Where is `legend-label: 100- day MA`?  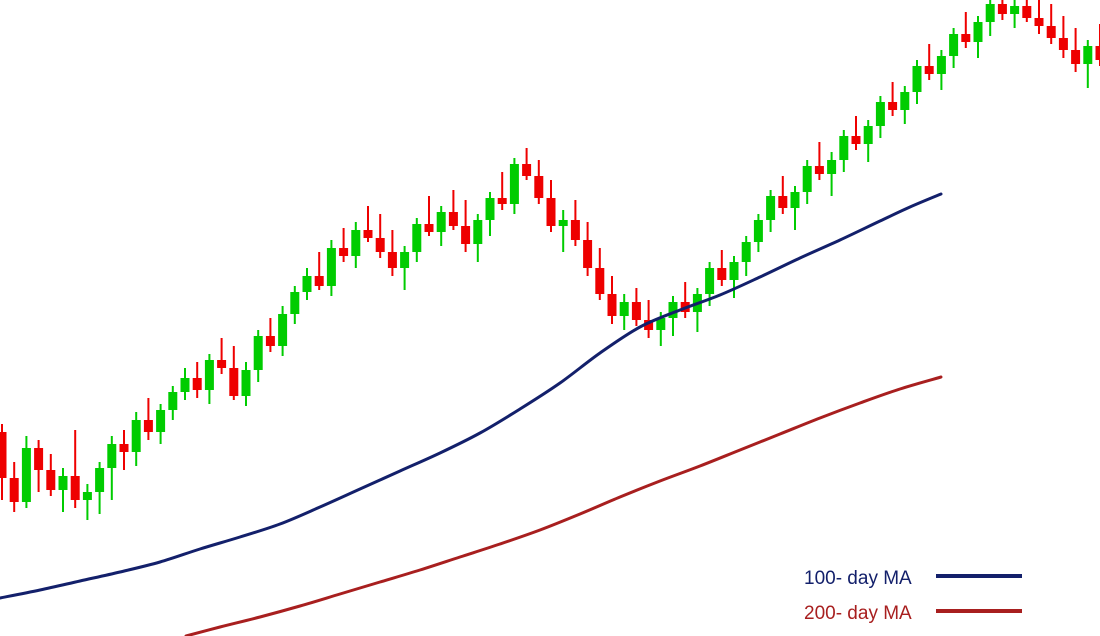 legend-label: 100- day MA is located at coordinates (858, 578).